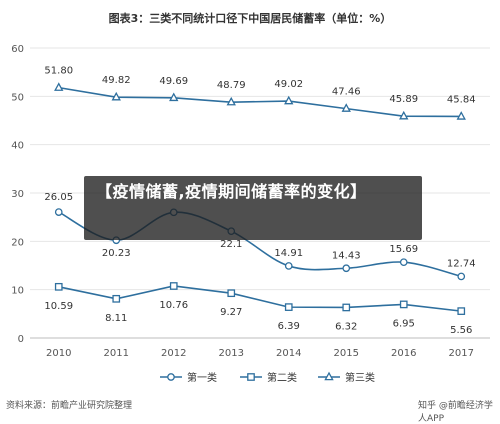 The image size is (500, 424). What do you see at coordinates (21, 339) in the screenshot?
I see `y-tick-label: 0` at bounding box center [21, 339].